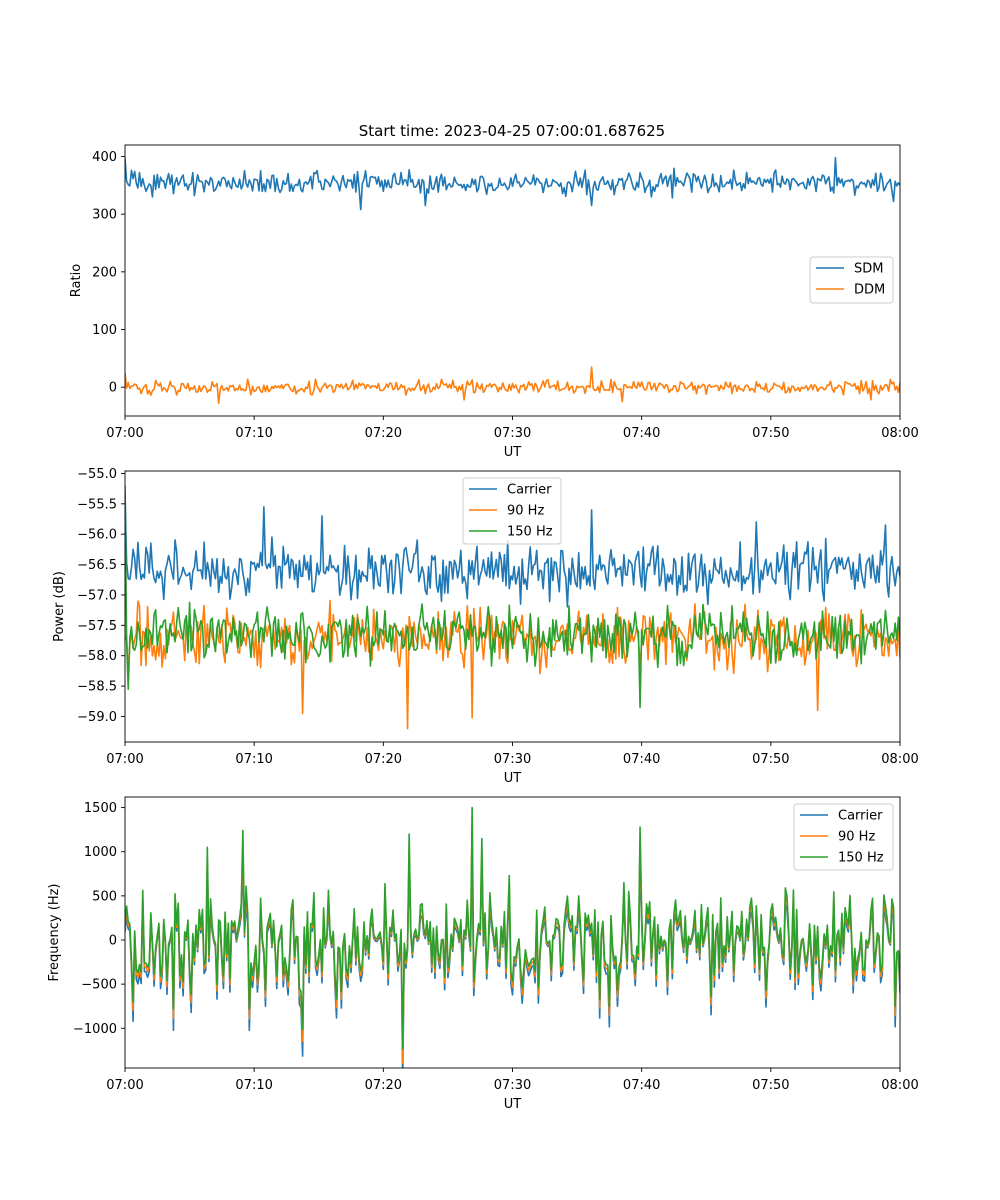  Describe the element at coordinates (95, 1029) in the screenshot. I see `y-tick-label: −1000` at that location.